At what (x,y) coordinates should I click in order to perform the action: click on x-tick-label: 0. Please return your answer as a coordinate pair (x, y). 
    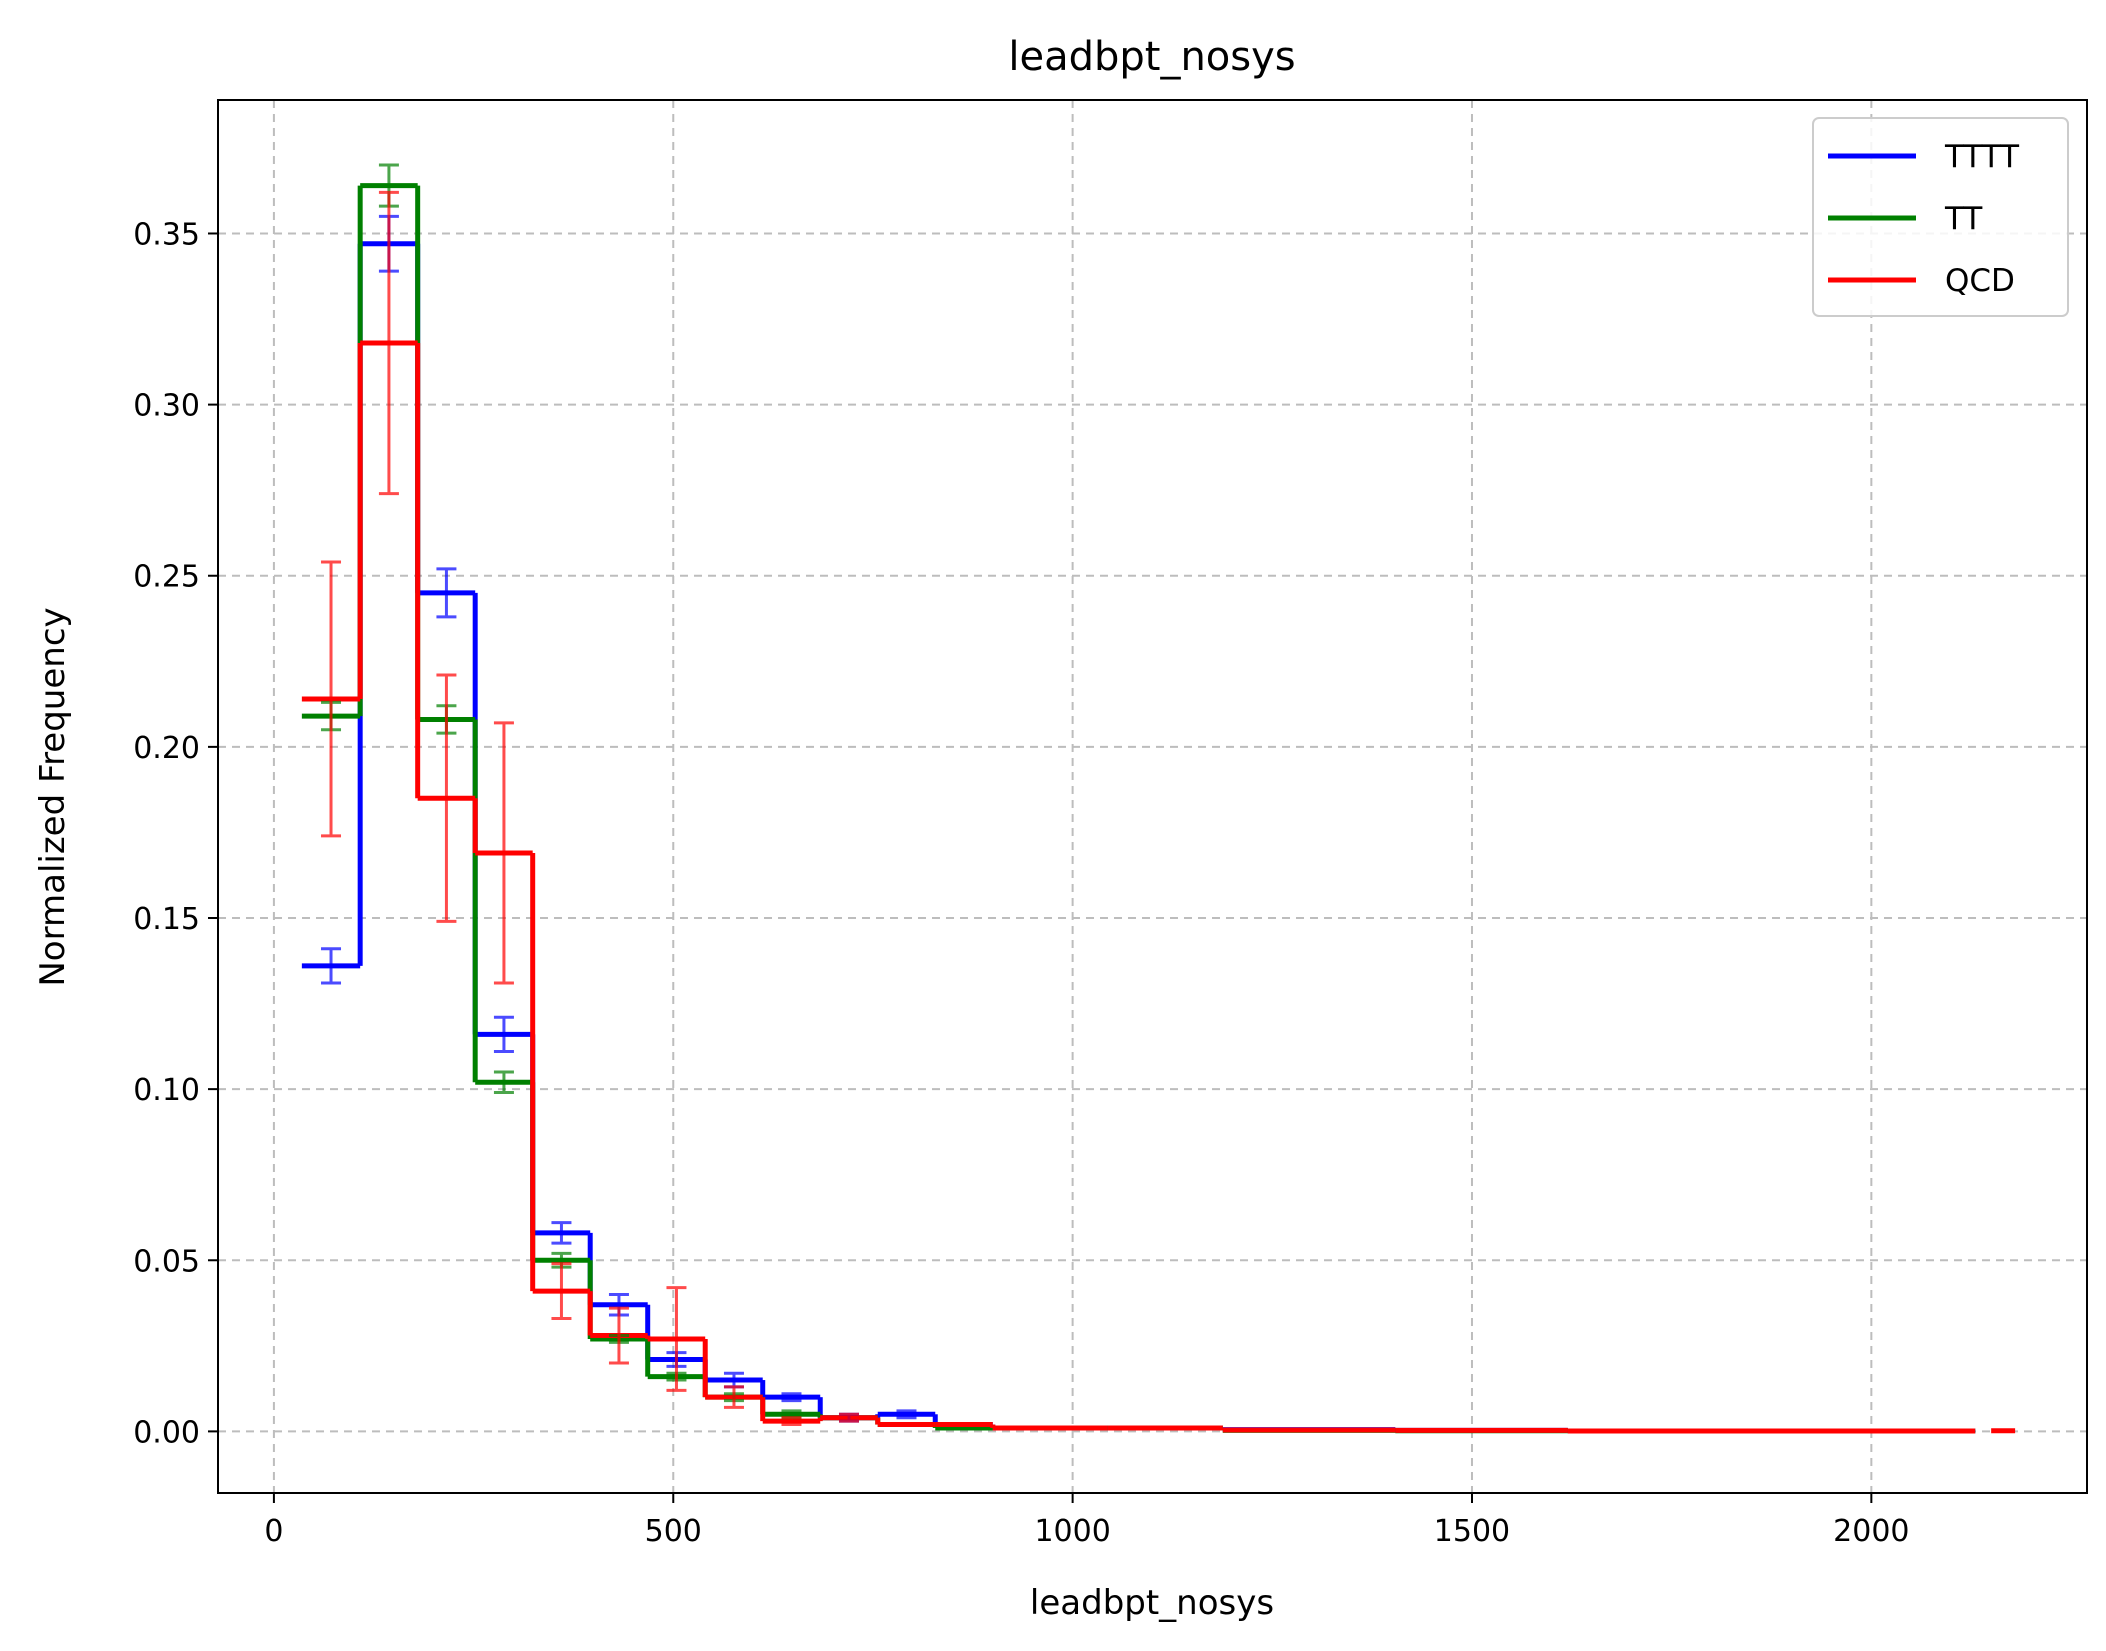
    Looking at the image, I should click on (273, 1531).